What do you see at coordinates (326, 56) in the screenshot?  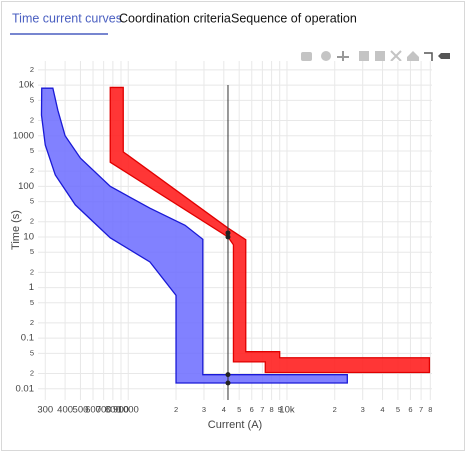 I see `zoom-icon` at bounding box center [326, 56].